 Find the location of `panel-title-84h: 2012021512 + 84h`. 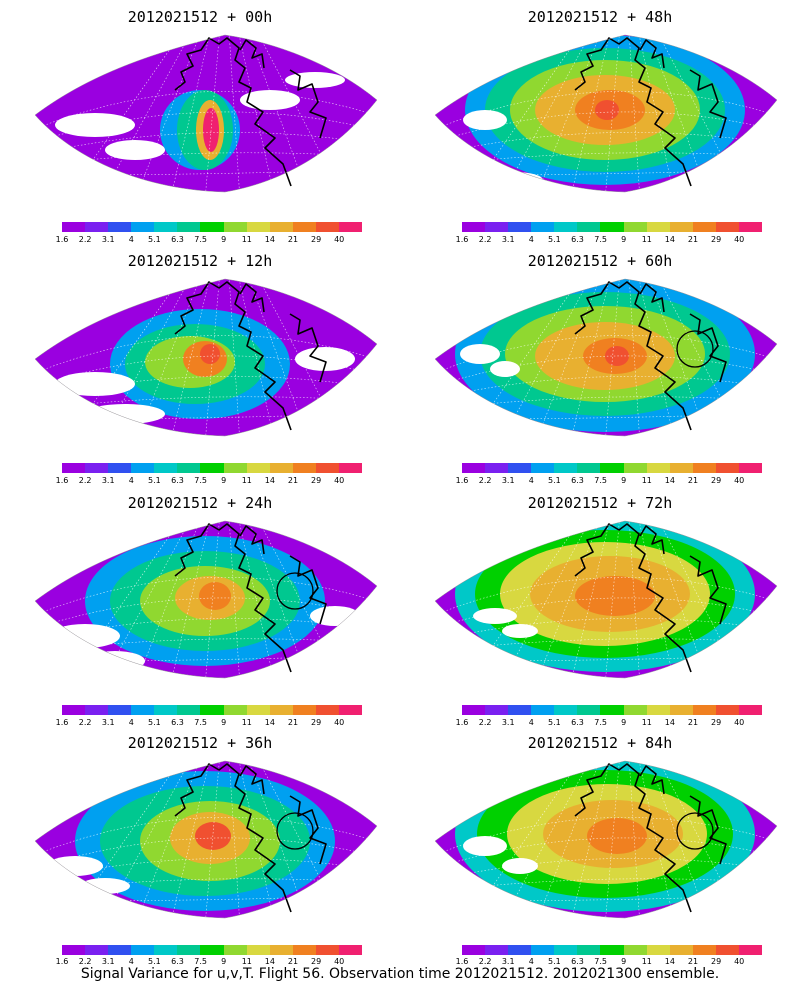

panel-title-84h: 2012021512 + 84h is located at coordinates (600, 743).